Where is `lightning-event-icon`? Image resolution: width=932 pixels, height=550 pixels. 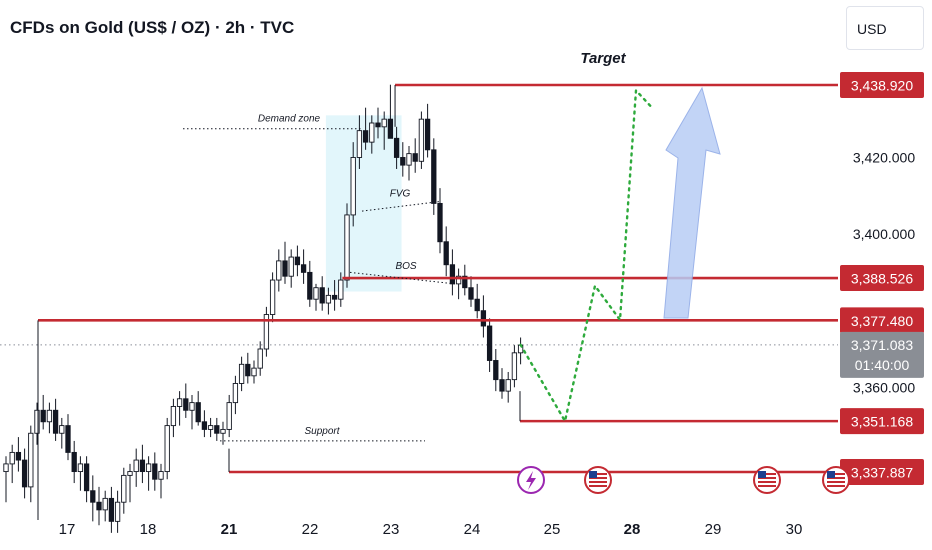
lightning-event-icon is located at coordinates (531, 480).